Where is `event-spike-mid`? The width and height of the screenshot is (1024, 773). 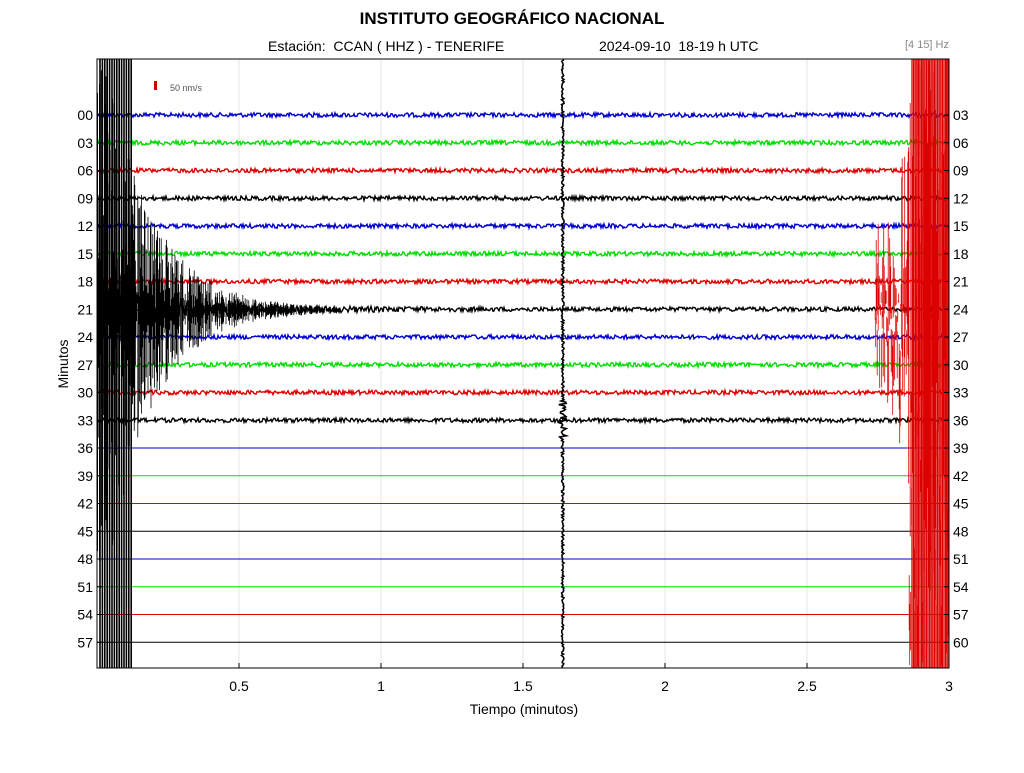
event-spike-mid is located at coordinates (563, 363).